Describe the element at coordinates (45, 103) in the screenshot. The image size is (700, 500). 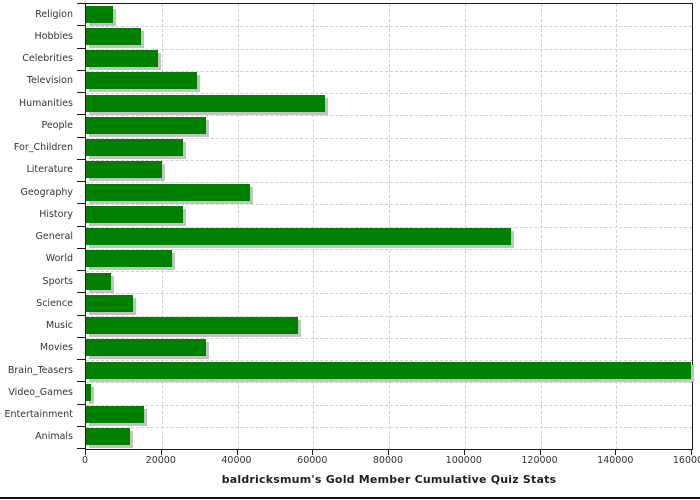
I see `y-axis-label: Humanities` at that location.